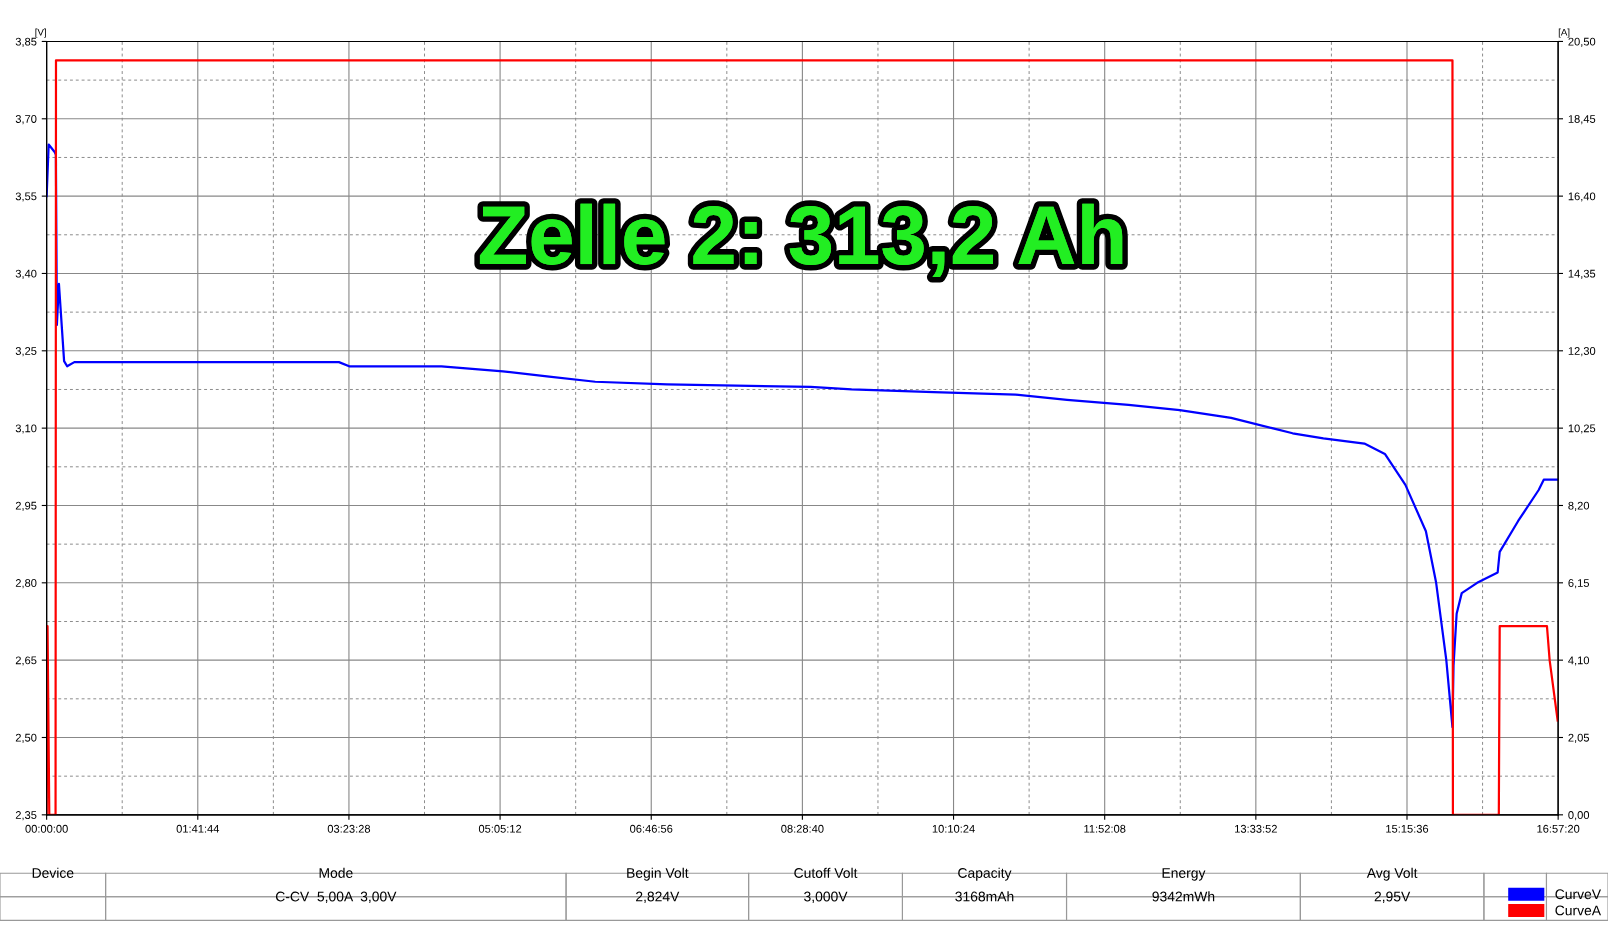 This screenshot has height=942, width=1608. What do you see at coordinates (1579, 816) in the screenshot?
I see `y2-tick-label: 0,00` at bounding box center [1579, 816].